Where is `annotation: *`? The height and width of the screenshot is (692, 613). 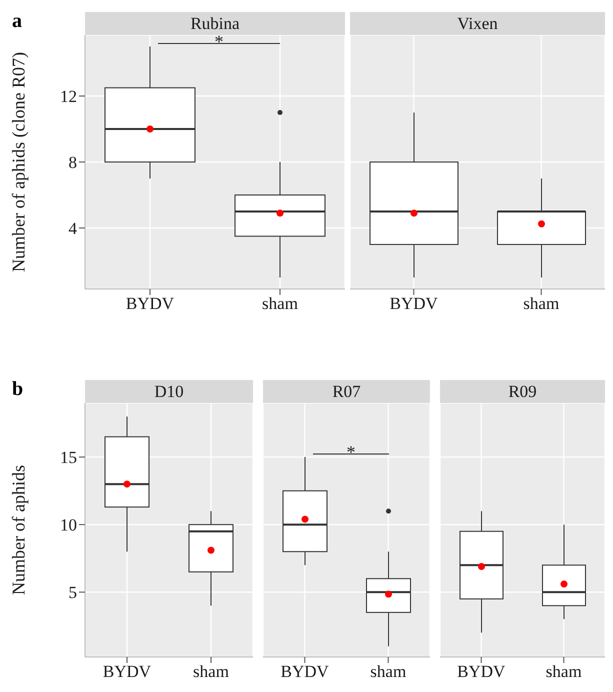
annotation: * is located at coordinates (351, 452).